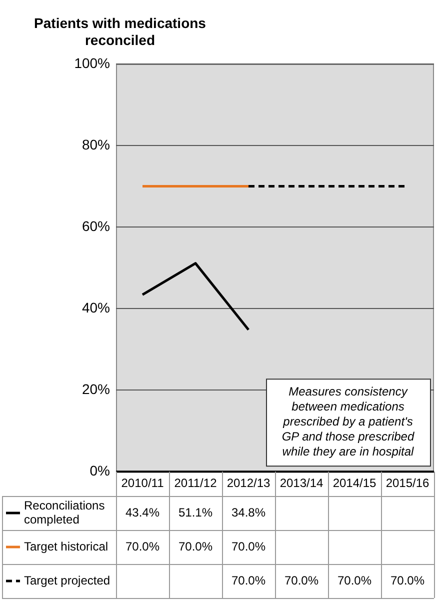 The image size is (438, 606). What do you see at coordinates (248, 483) in the screenshot?
I see `x-tick-label: 2012/13` at bounding box center [248, 483].